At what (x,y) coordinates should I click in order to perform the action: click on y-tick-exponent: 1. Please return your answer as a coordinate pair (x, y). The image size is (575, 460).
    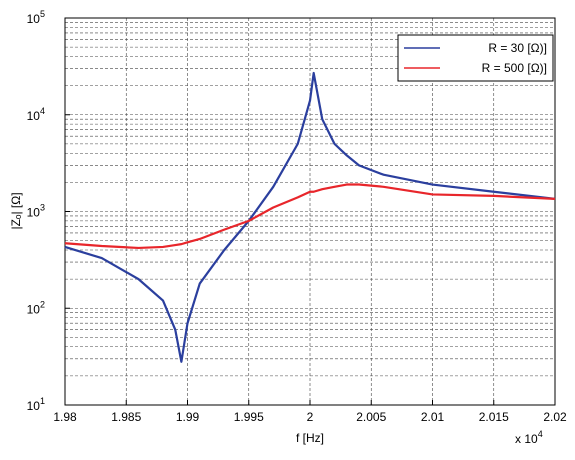
    Looking at the image, I should click on (42, 401).